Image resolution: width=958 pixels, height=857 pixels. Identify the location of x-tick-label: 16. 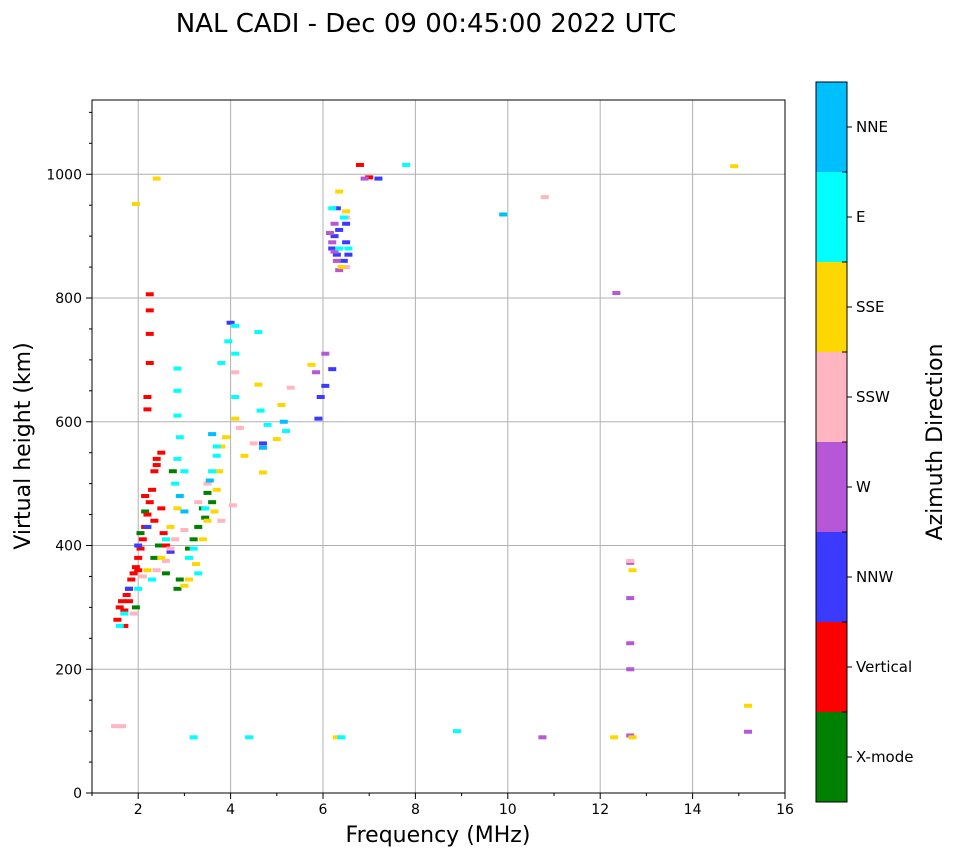
(785, 810).